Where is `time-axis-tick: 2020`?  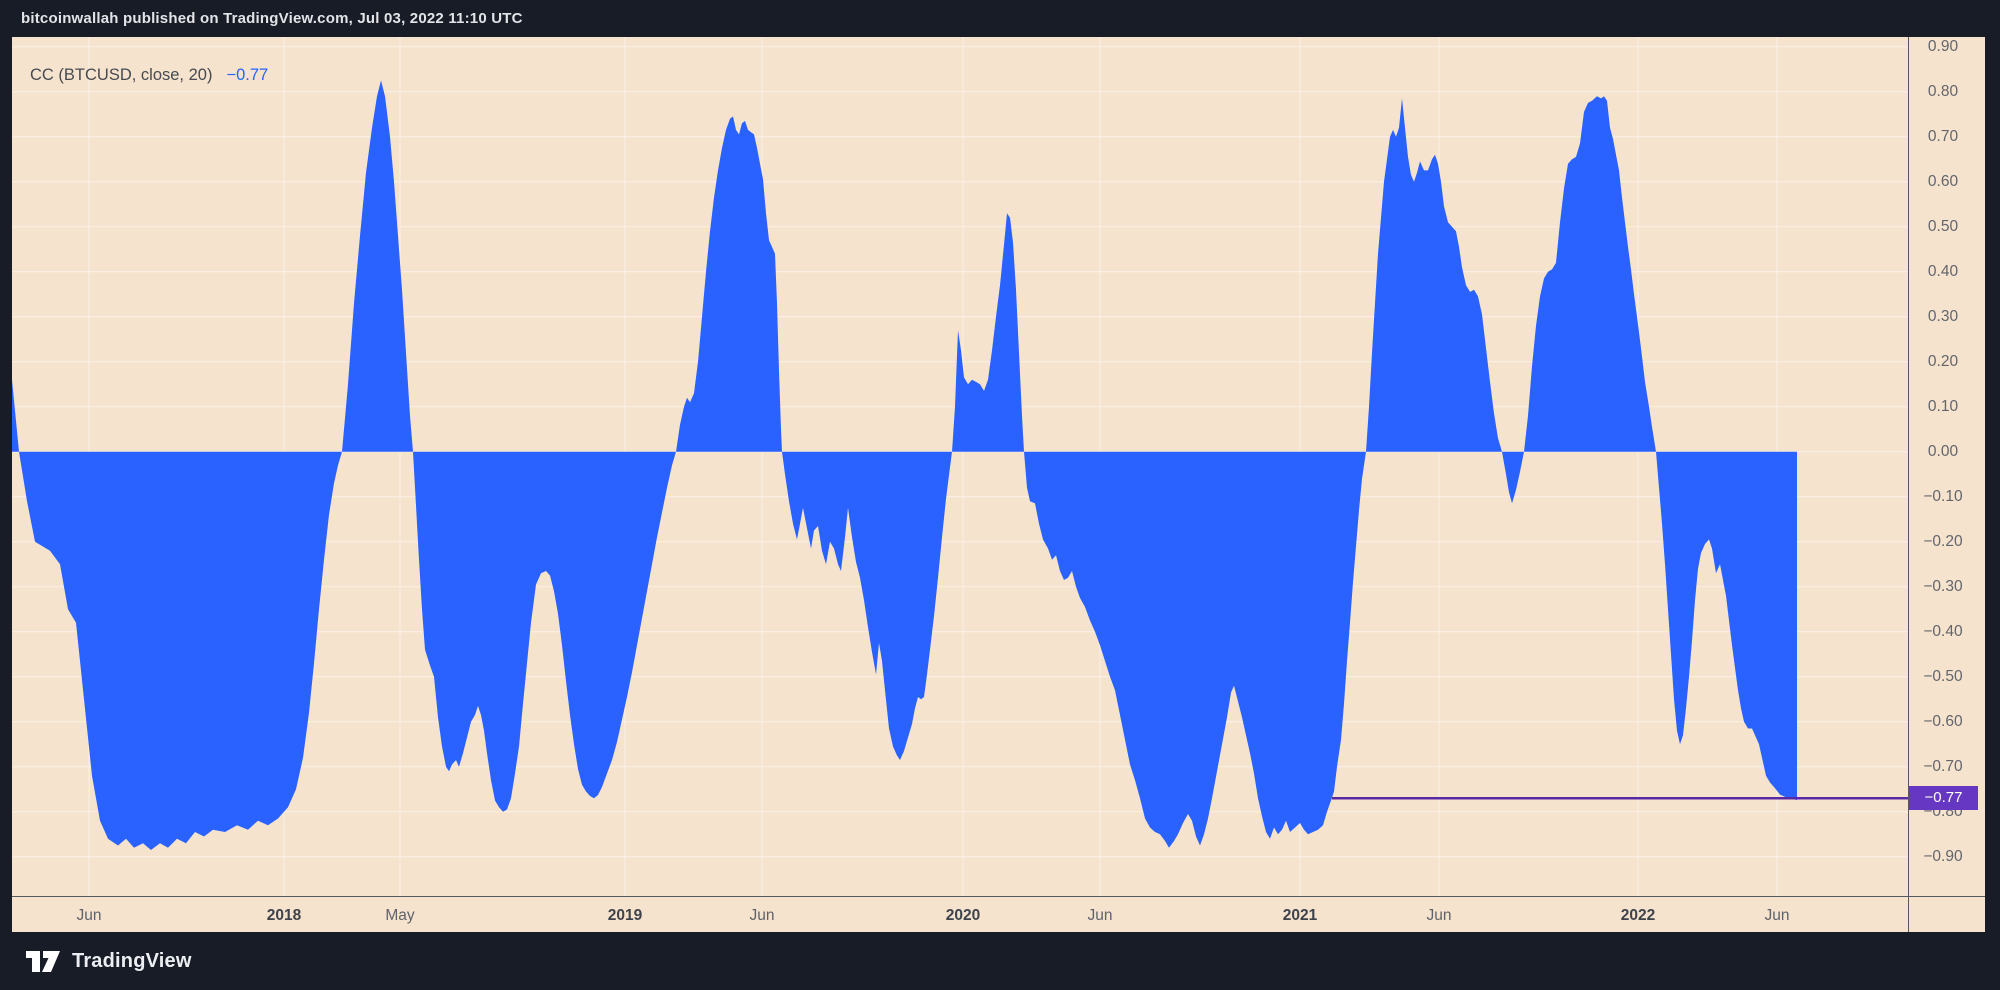 time-axis-tick: 2020 is located at coordinates (963, 915).